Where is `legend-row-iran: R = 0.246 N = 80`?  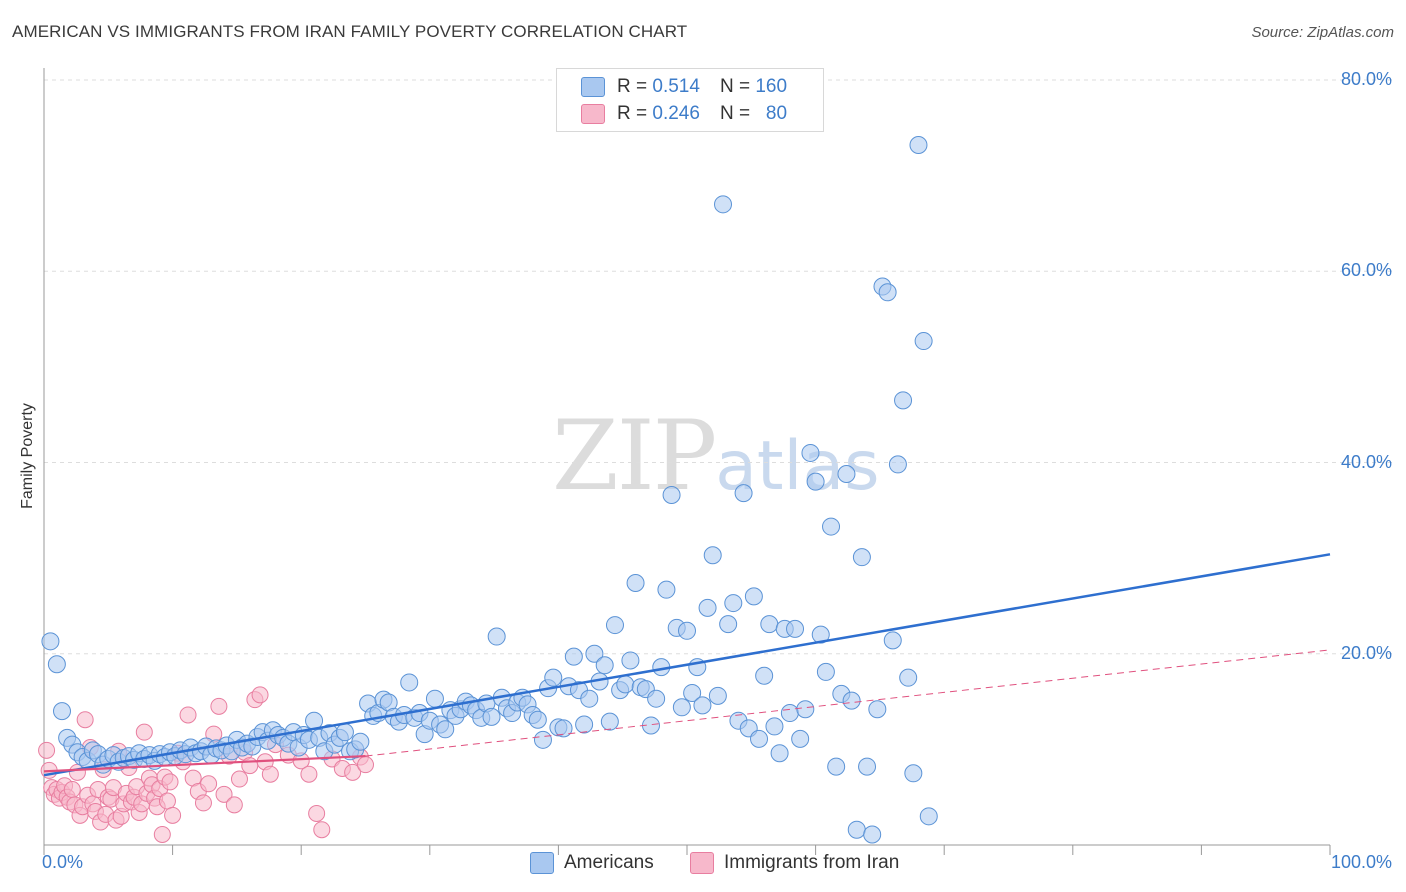 legend-row-iran: R = 0.246 N = 80 is located at coordinates (684, 114).